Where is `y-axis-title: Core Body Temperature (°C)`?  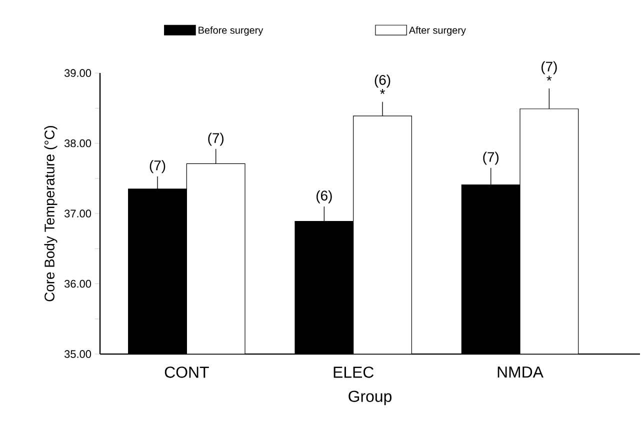 y-axis-title: Core Body Temperature (°C) is located at coordinates (51, 214).